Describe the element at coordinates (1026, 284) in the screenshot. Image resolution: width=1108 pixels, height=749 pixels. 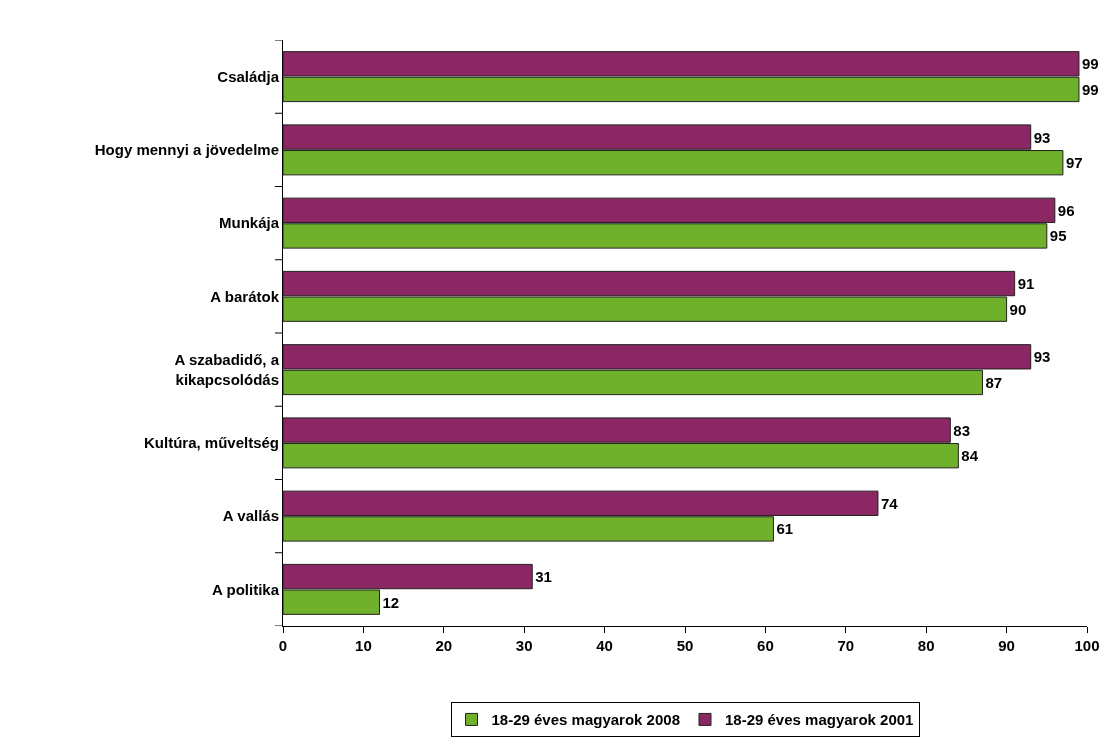
I see `data-label: 91` at that location.